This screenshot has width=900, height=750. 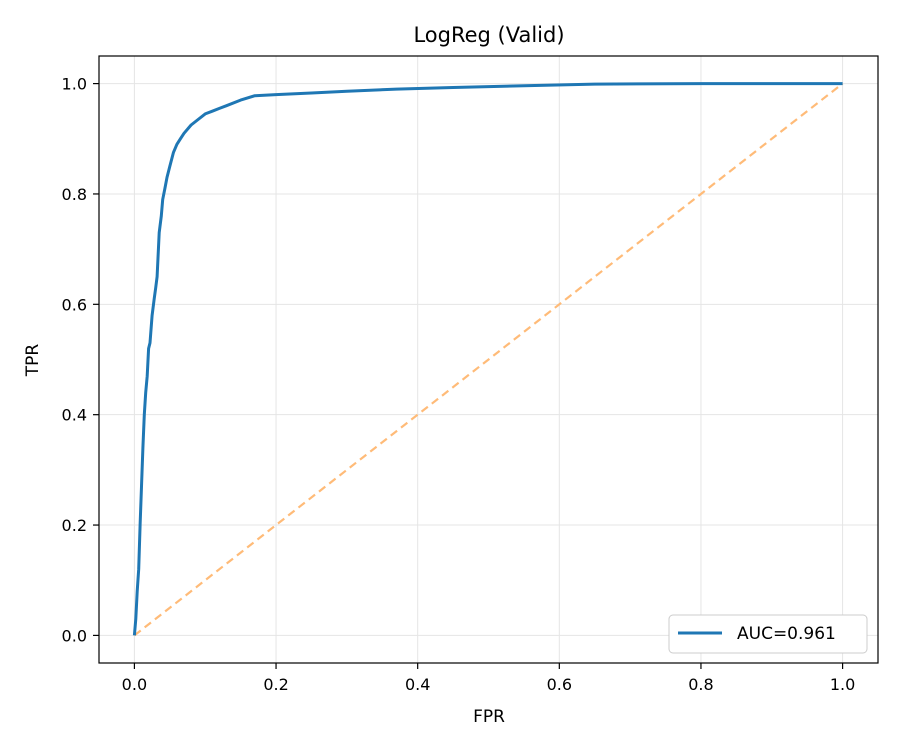 I want to click on legend-box, so click(x=768, y=634).